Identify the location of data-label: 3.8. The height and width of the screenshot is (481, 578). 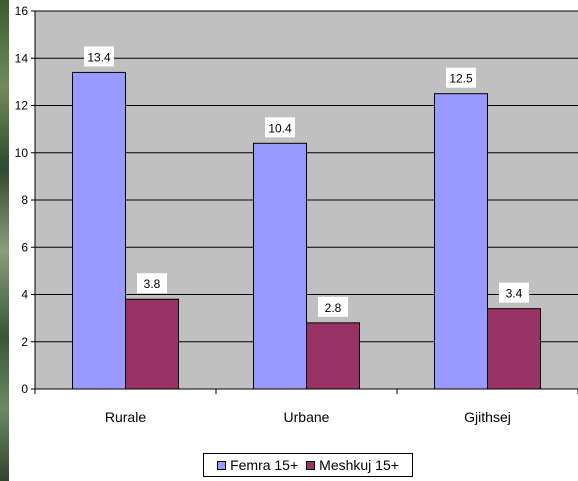
(152, 284).